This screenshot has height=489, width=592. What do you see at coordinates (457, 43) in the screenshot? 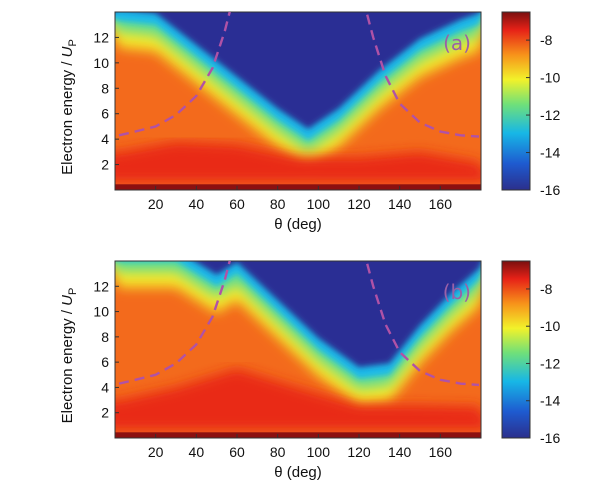
I see `panel-tag: (a)` at bounding box center [457, 43].